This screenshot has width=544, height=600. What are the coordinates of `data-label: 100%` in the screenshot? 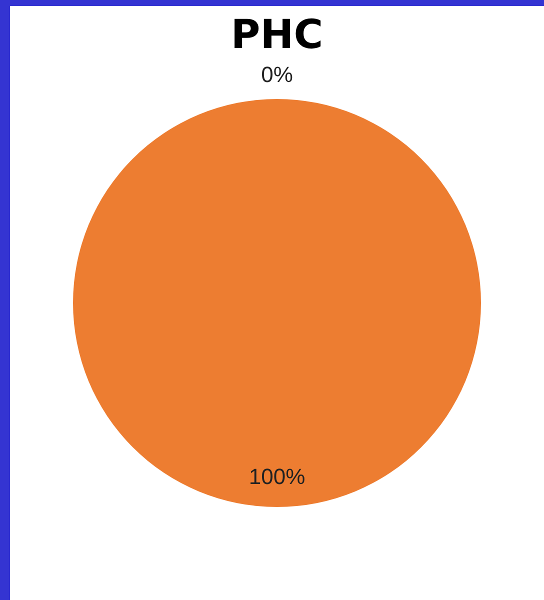 It's located at (277, 476).